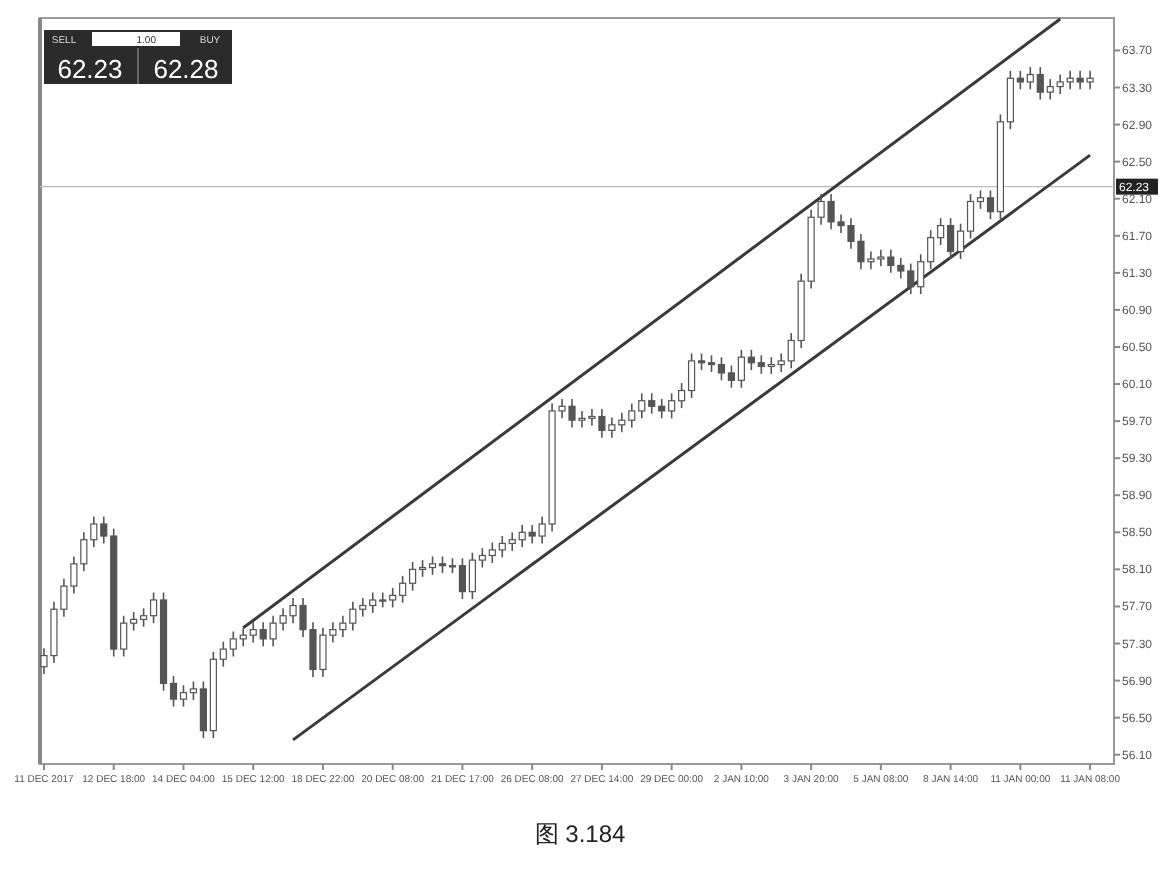 The image size is (1160, 884). Describe the element at coordinates (186, 69) in the screenshot. I see `annotation: 62.28` at that location.